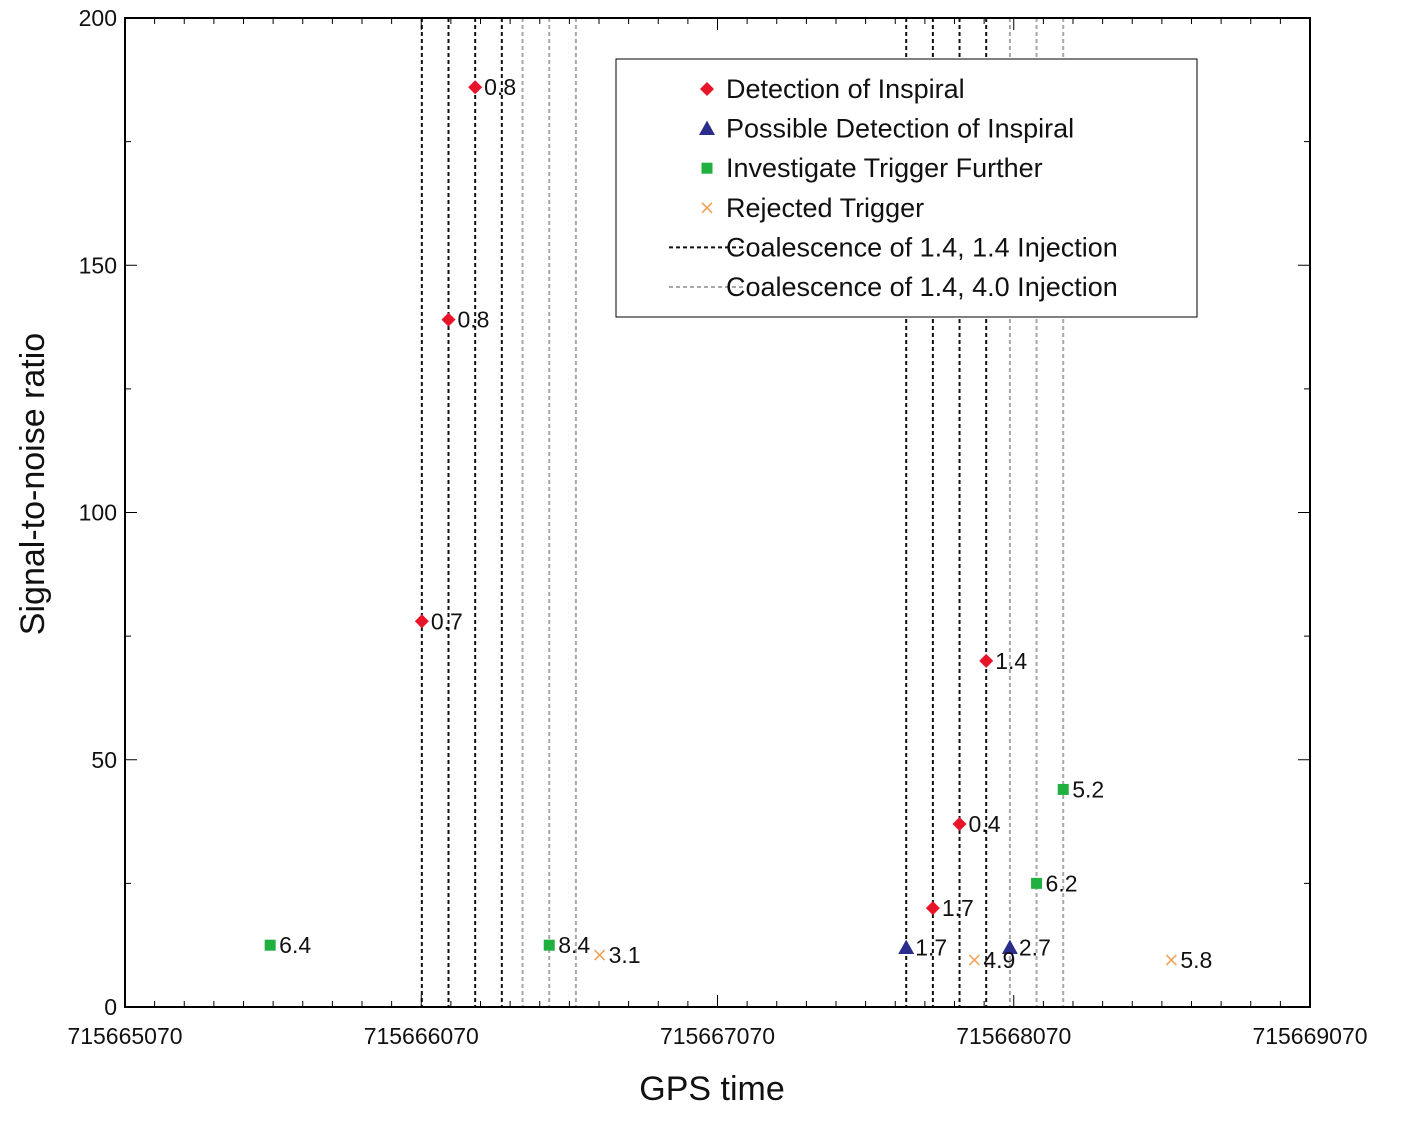  What do you see at coordinates (1035, 948) in the screenshot?
I see `point-label: 2.7` at bounding box center [1035, 948].